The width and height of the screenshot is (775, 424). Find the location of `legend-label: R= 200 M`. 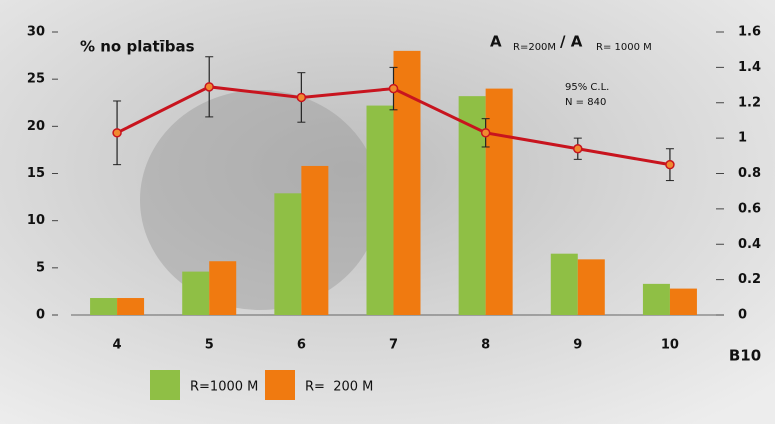

legend-label: R= 200 M is located at coordinates (339, 387).